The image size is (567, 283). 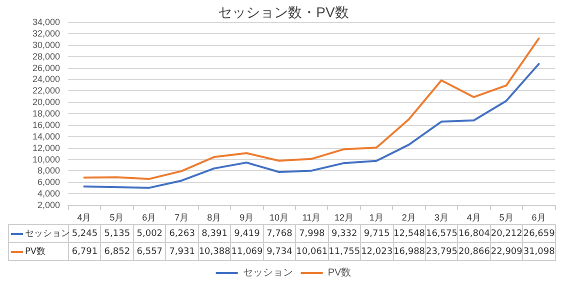 What do you see at coordinates (344, 233) in the screenshot?
I see `data-label: 9,332` at bounding box center [344, 233].